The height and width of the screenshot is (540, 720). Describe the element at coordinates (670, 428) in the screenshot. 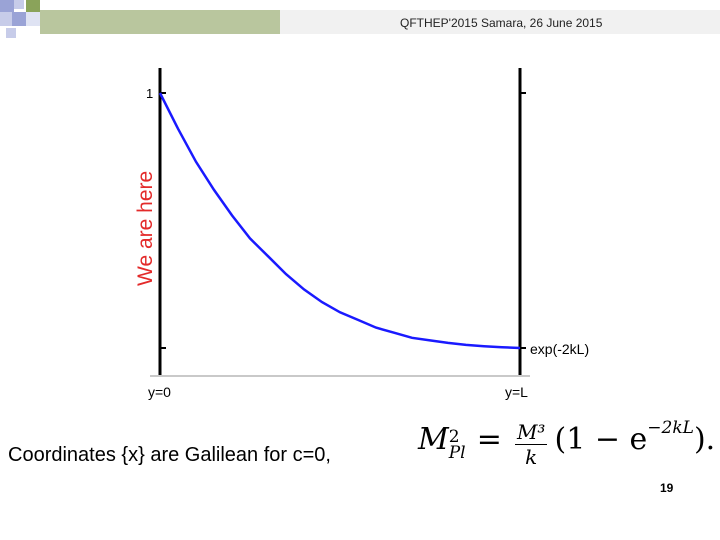

I see `formula-exp: −2kL` at that location.